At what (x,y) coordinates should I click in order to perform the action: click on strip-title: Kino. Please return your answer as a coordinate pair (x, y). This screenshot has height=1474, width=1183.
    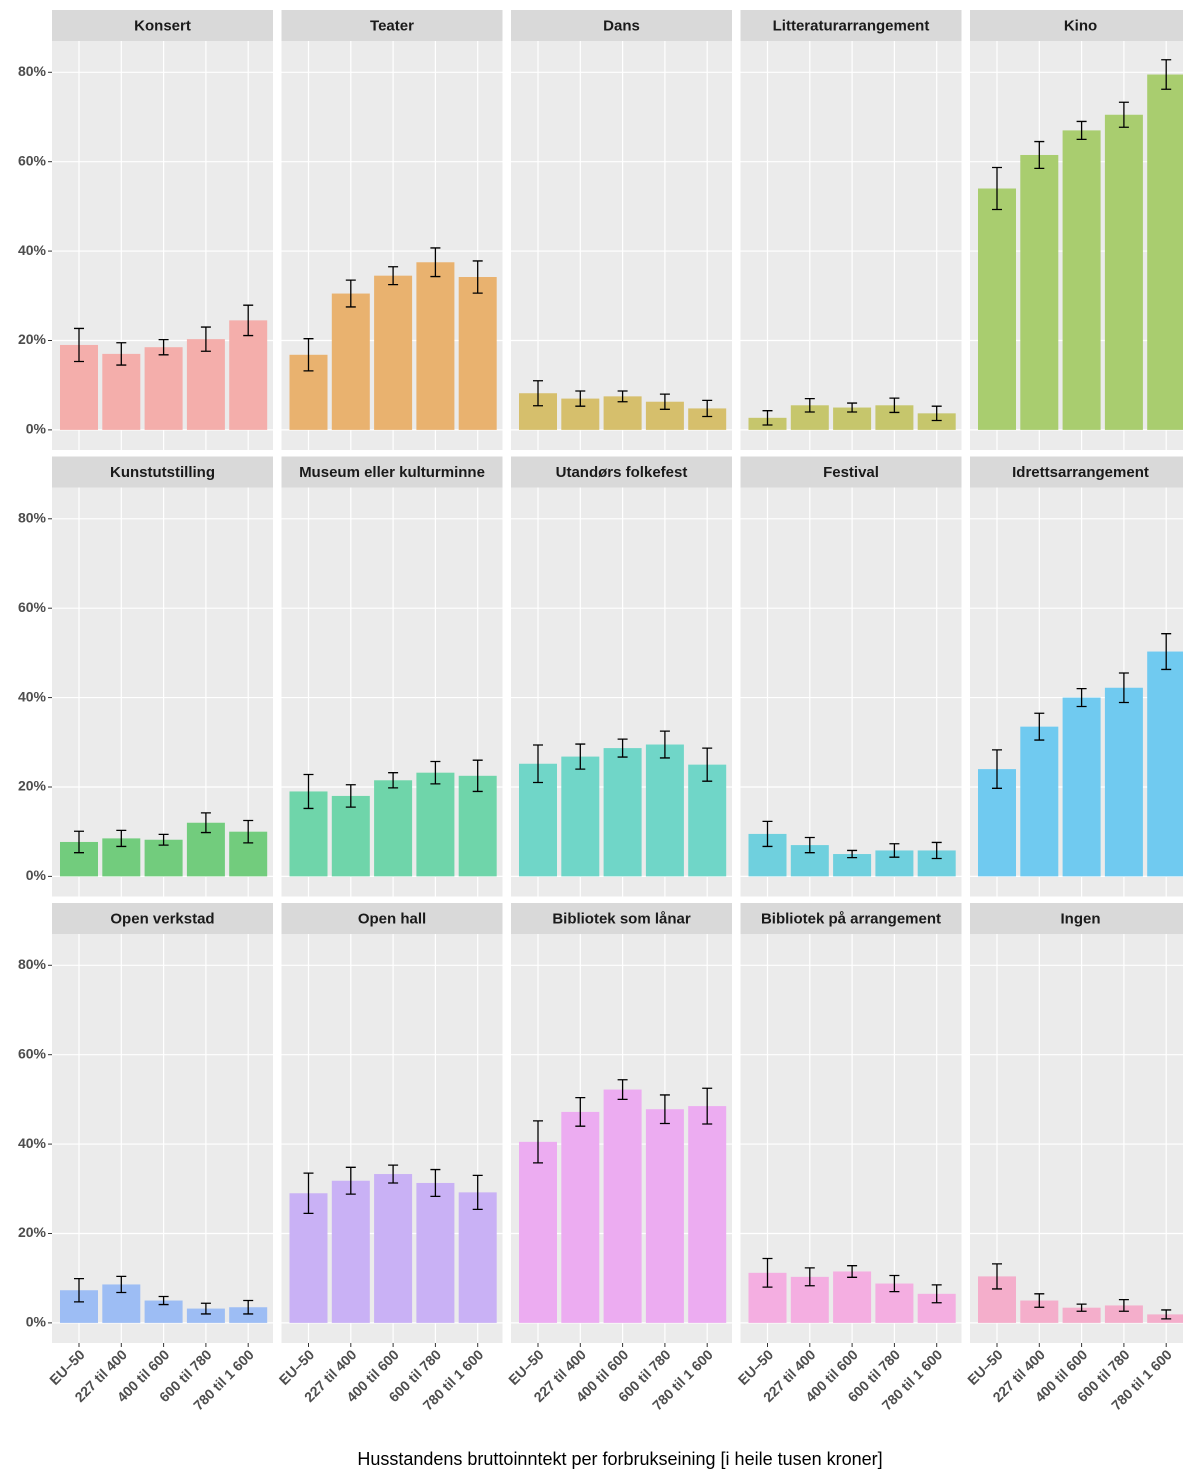
    Looking at the image, I should click on (1080, 25).